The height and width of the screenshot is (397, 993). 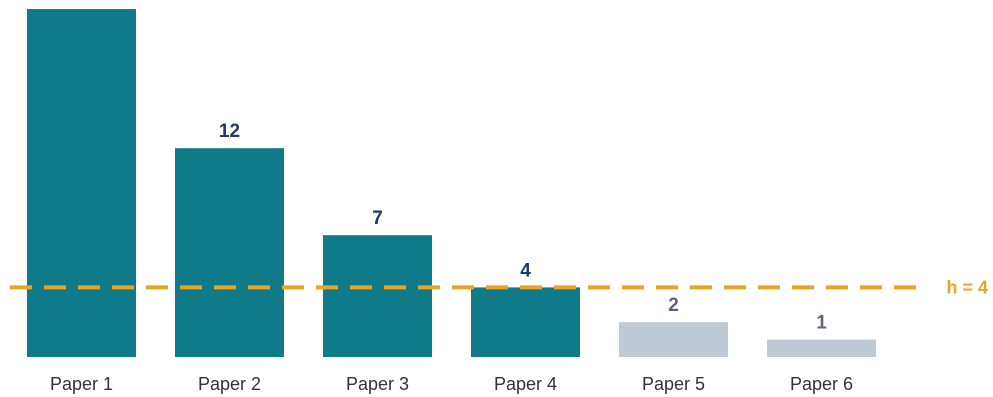 What do you see at coordinates (821, 323) in the screenshot?
I see `value-label-paper-6: 1` at bounding box center [821, 323].